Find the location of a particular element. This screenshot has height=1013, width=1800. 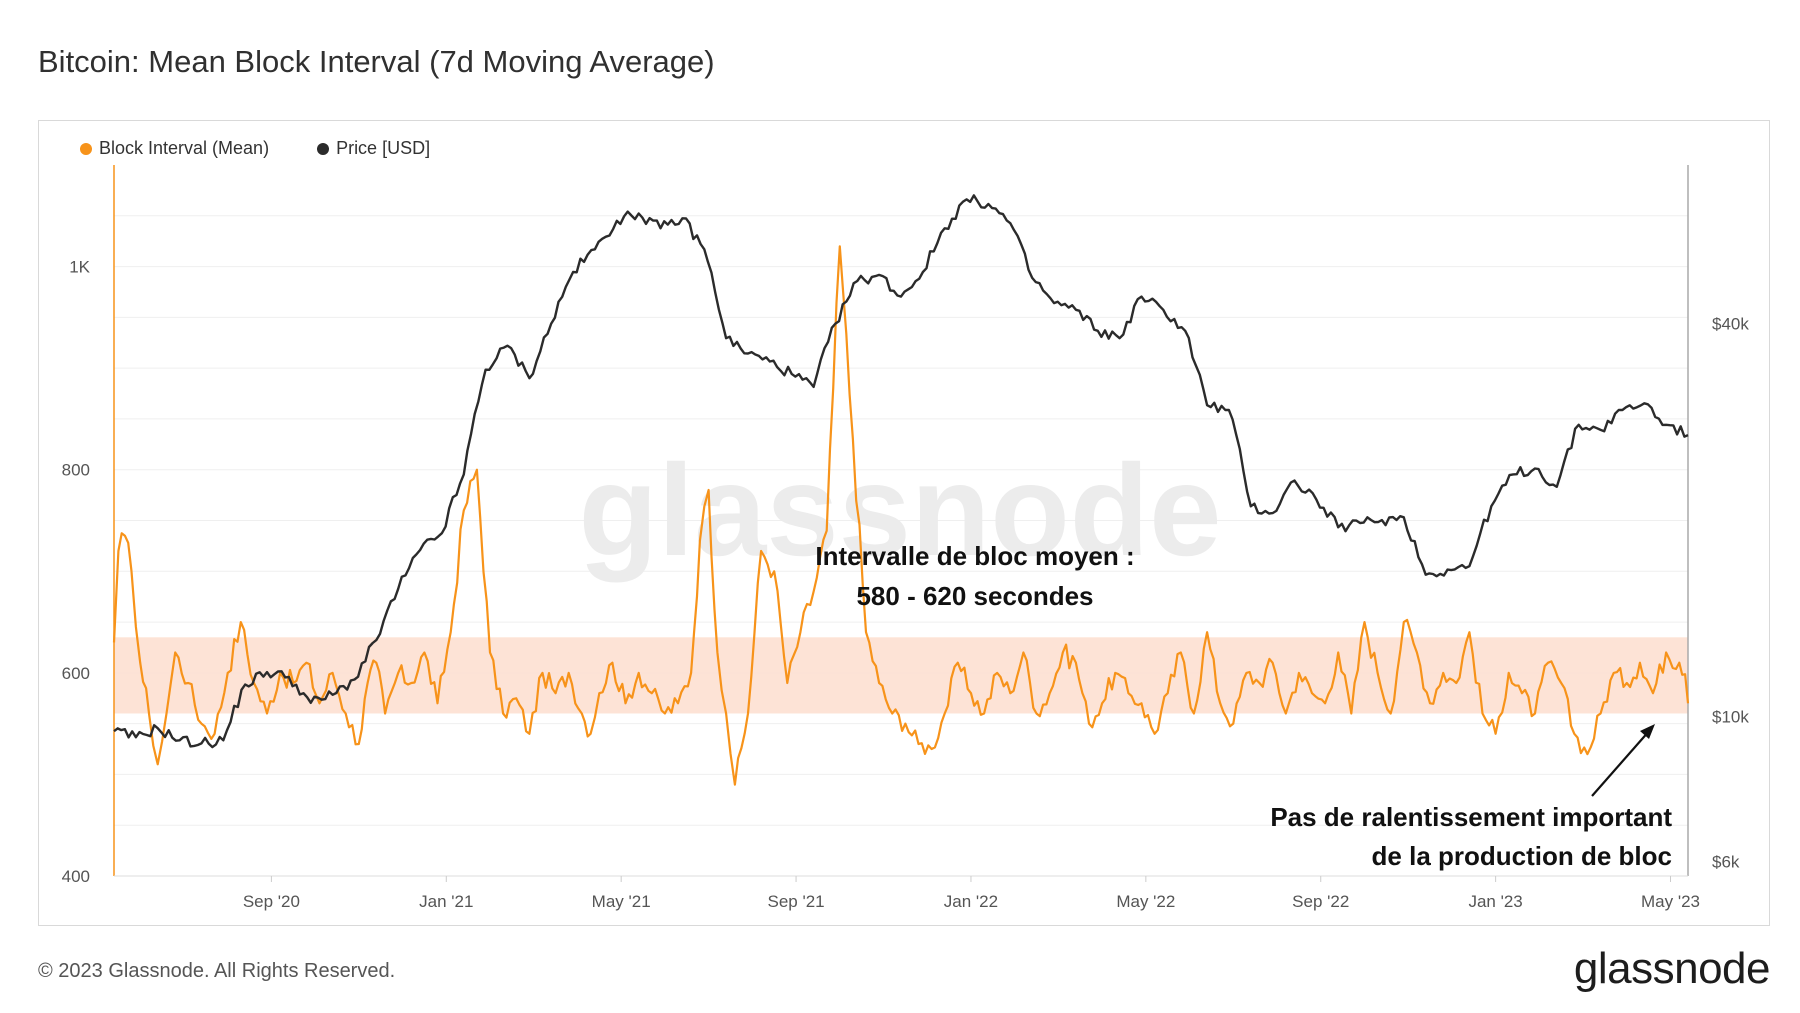

annotation-band-text: Intervalle de bloc moyen : is located at coordinates (974, 556).